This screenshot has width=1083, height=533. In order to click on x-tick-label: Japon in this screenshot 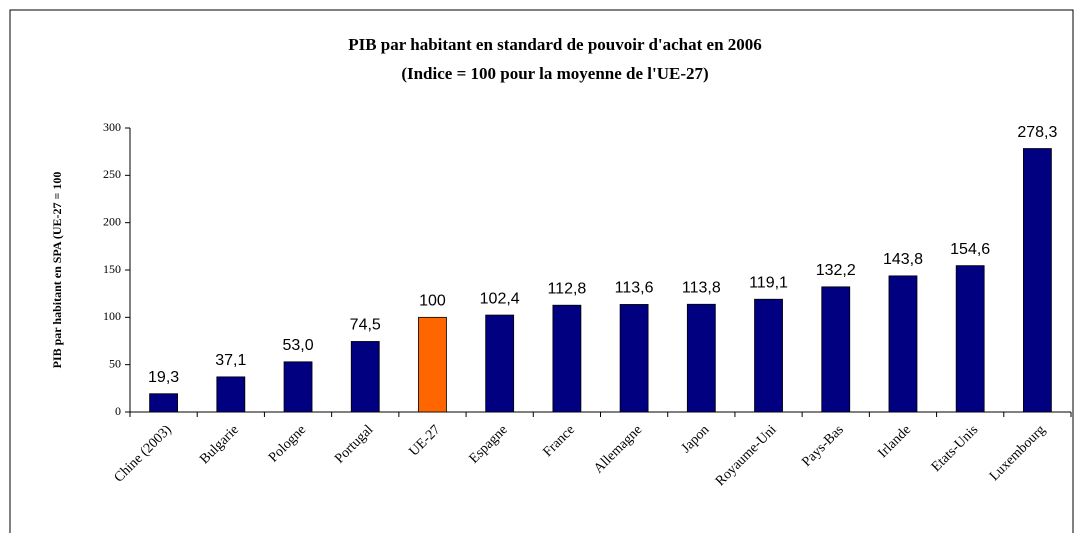, I will do `click(696, 439)`.